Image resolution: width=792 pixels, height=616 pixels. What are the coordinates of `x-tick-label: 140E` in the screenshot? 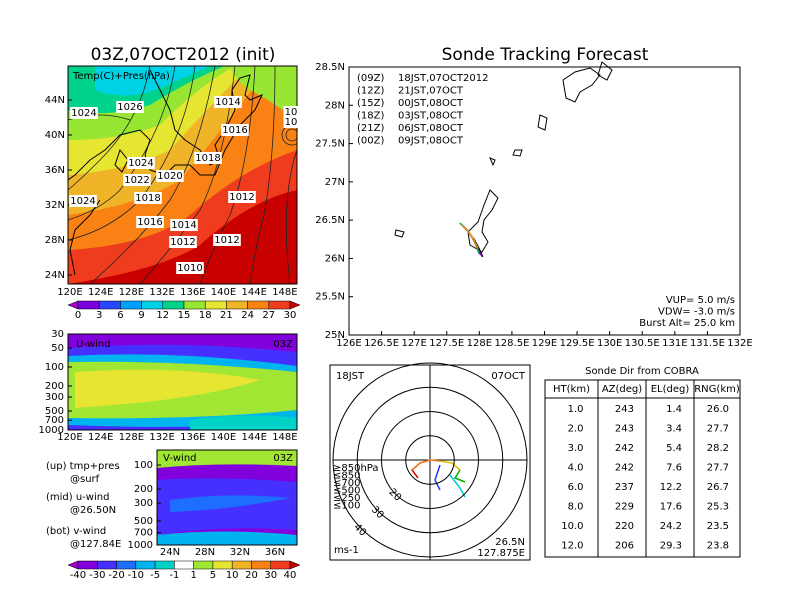 It's located at (223, 437).